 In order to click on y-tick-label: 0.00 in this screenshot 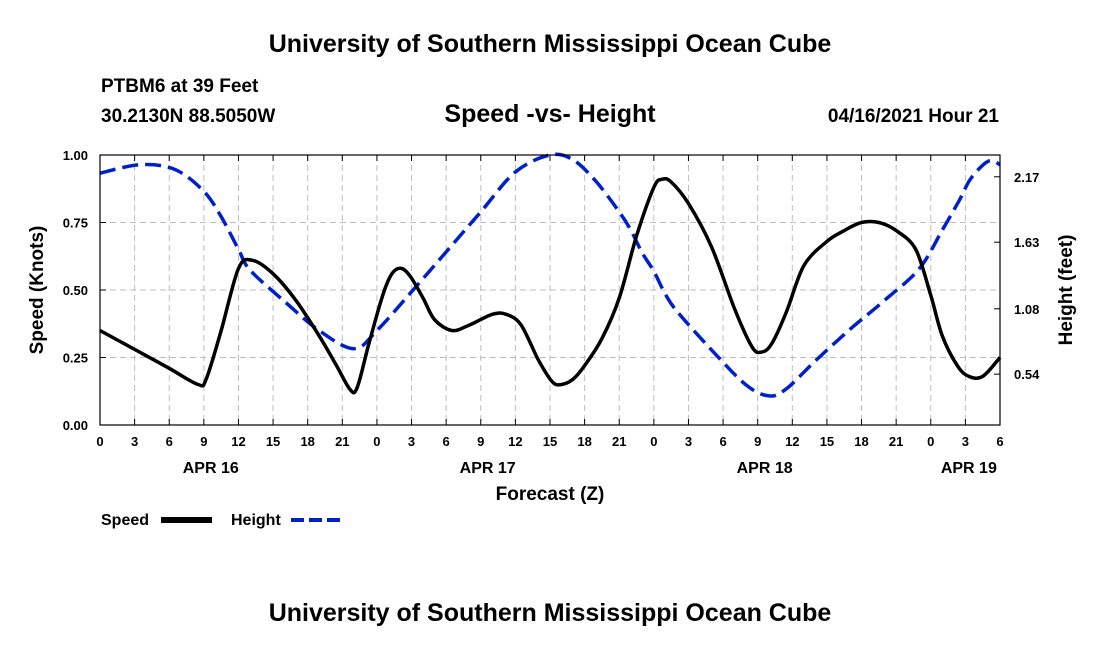, I will do `click(75, 425)`.